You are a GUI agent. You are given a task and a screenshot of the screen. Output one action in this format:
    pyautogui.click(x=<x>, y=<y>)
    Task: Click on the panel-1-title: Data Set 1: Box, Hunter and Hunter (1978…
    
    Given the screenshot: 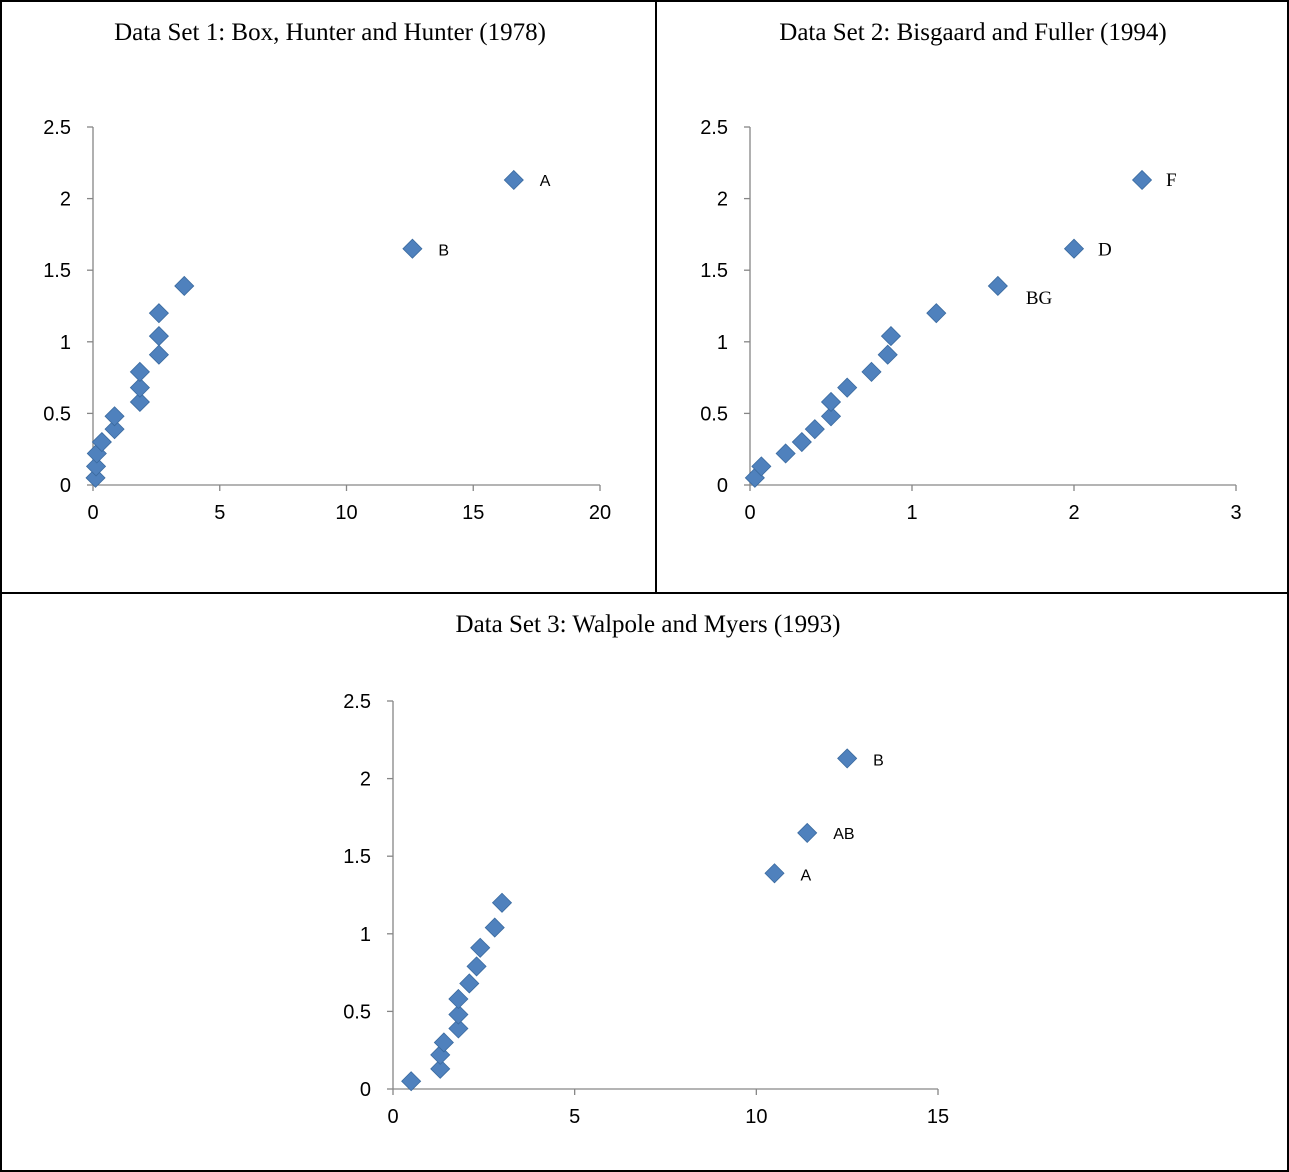 What is the action you would take?
    pyautogui.click(x=330, y=32)
    